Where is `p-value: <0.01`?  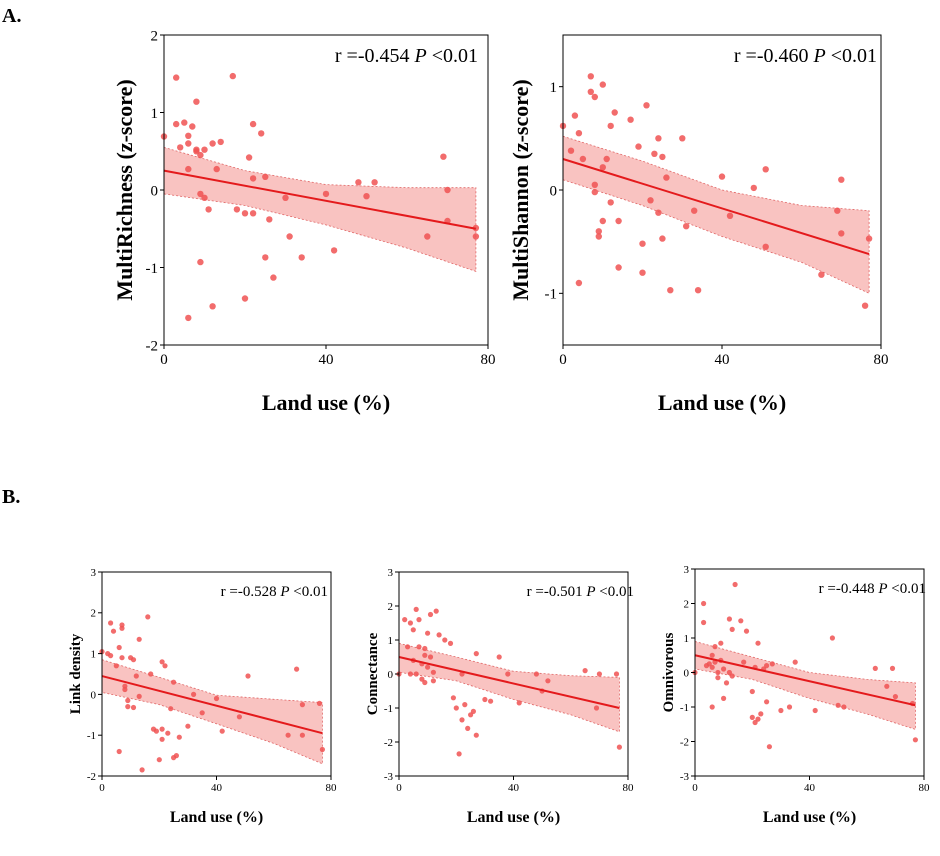
p-value: <0.01 is located at coordinates (615, 592).